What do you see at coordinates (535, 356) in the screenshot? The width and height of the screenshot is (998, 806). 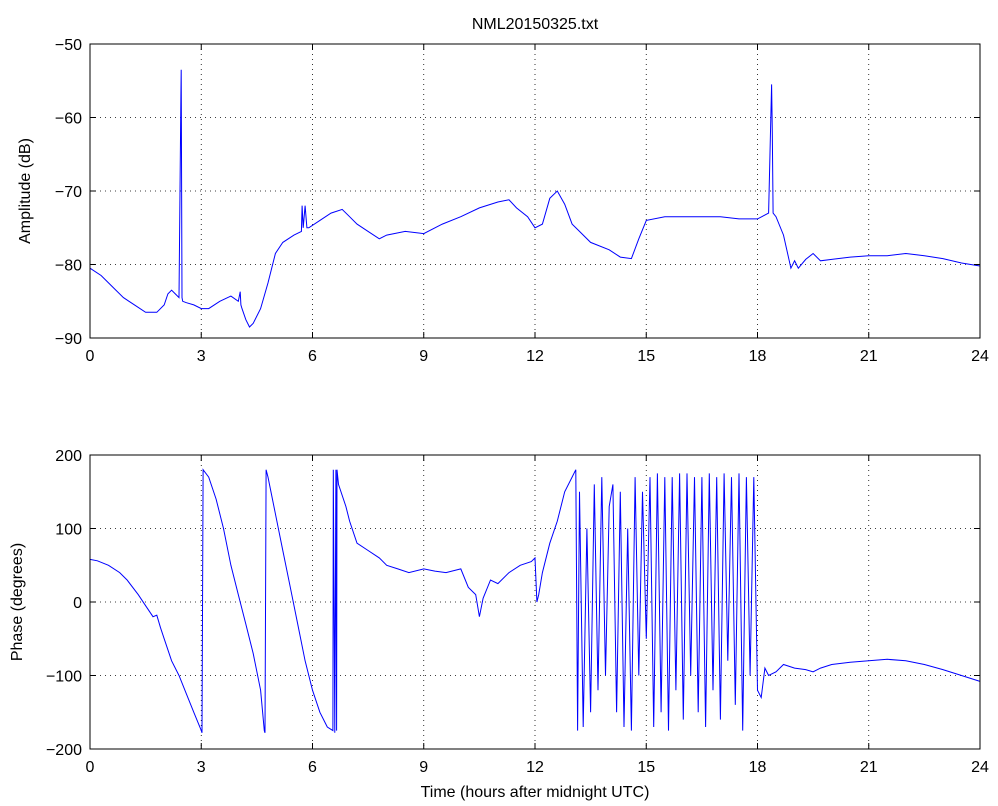 I see `amplitude-x-tick-label: 12` at bounding box center [535, 356].